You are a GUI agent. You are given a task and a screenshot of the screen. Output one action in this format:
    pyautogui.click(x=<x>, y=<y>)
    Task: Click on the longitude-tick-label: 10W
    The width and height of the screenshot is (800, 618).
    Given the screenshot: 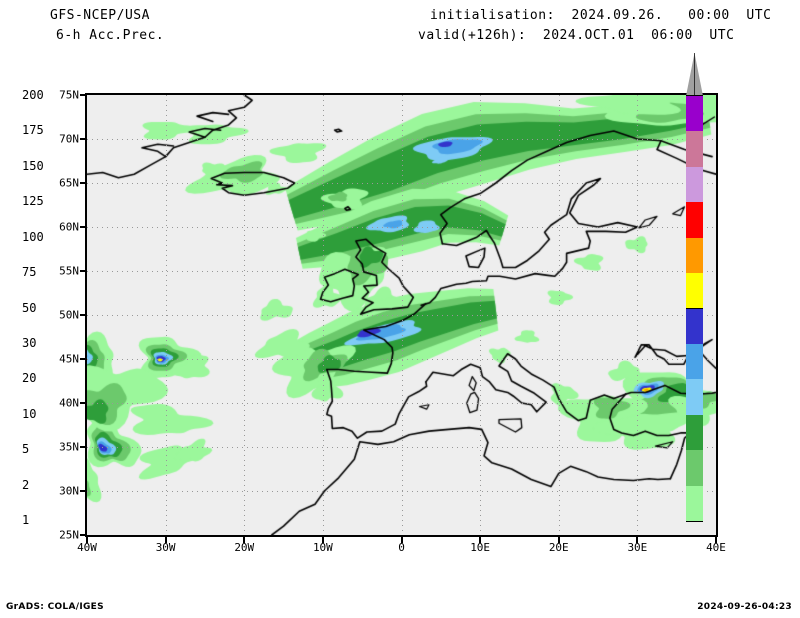 What is the action you would take?
    pyautogui.click(x=322, y=547)
    